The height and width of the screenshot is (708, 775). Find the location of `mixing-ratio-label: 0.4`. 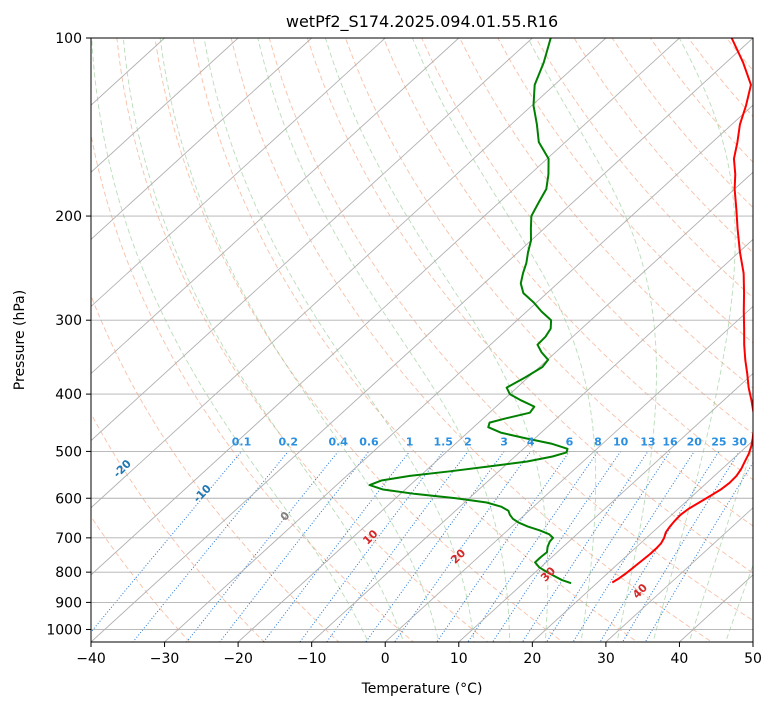

mixing-ratio-label: 0.4 is located at coordinates (338, 441).